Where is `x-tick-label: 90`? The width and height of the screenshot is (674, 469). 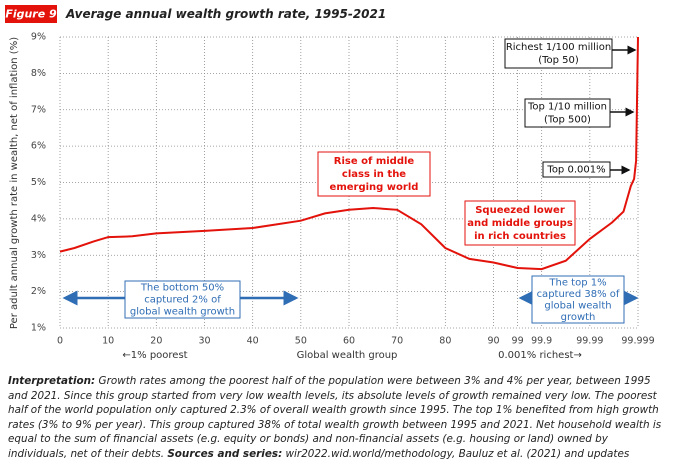
x-tick-label: 90 is located at coordinates (493, 341).